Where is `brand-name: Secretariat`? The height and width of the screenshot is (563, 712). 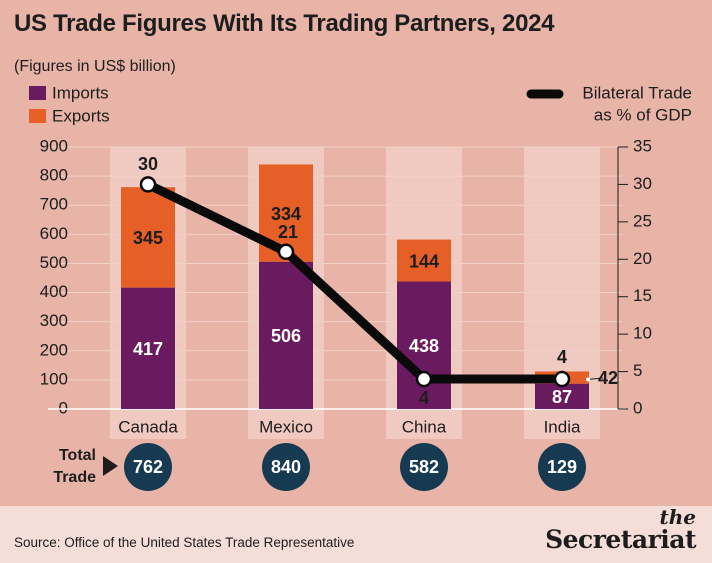
brand-name: Secretariat is located at coordinates (620, 539).